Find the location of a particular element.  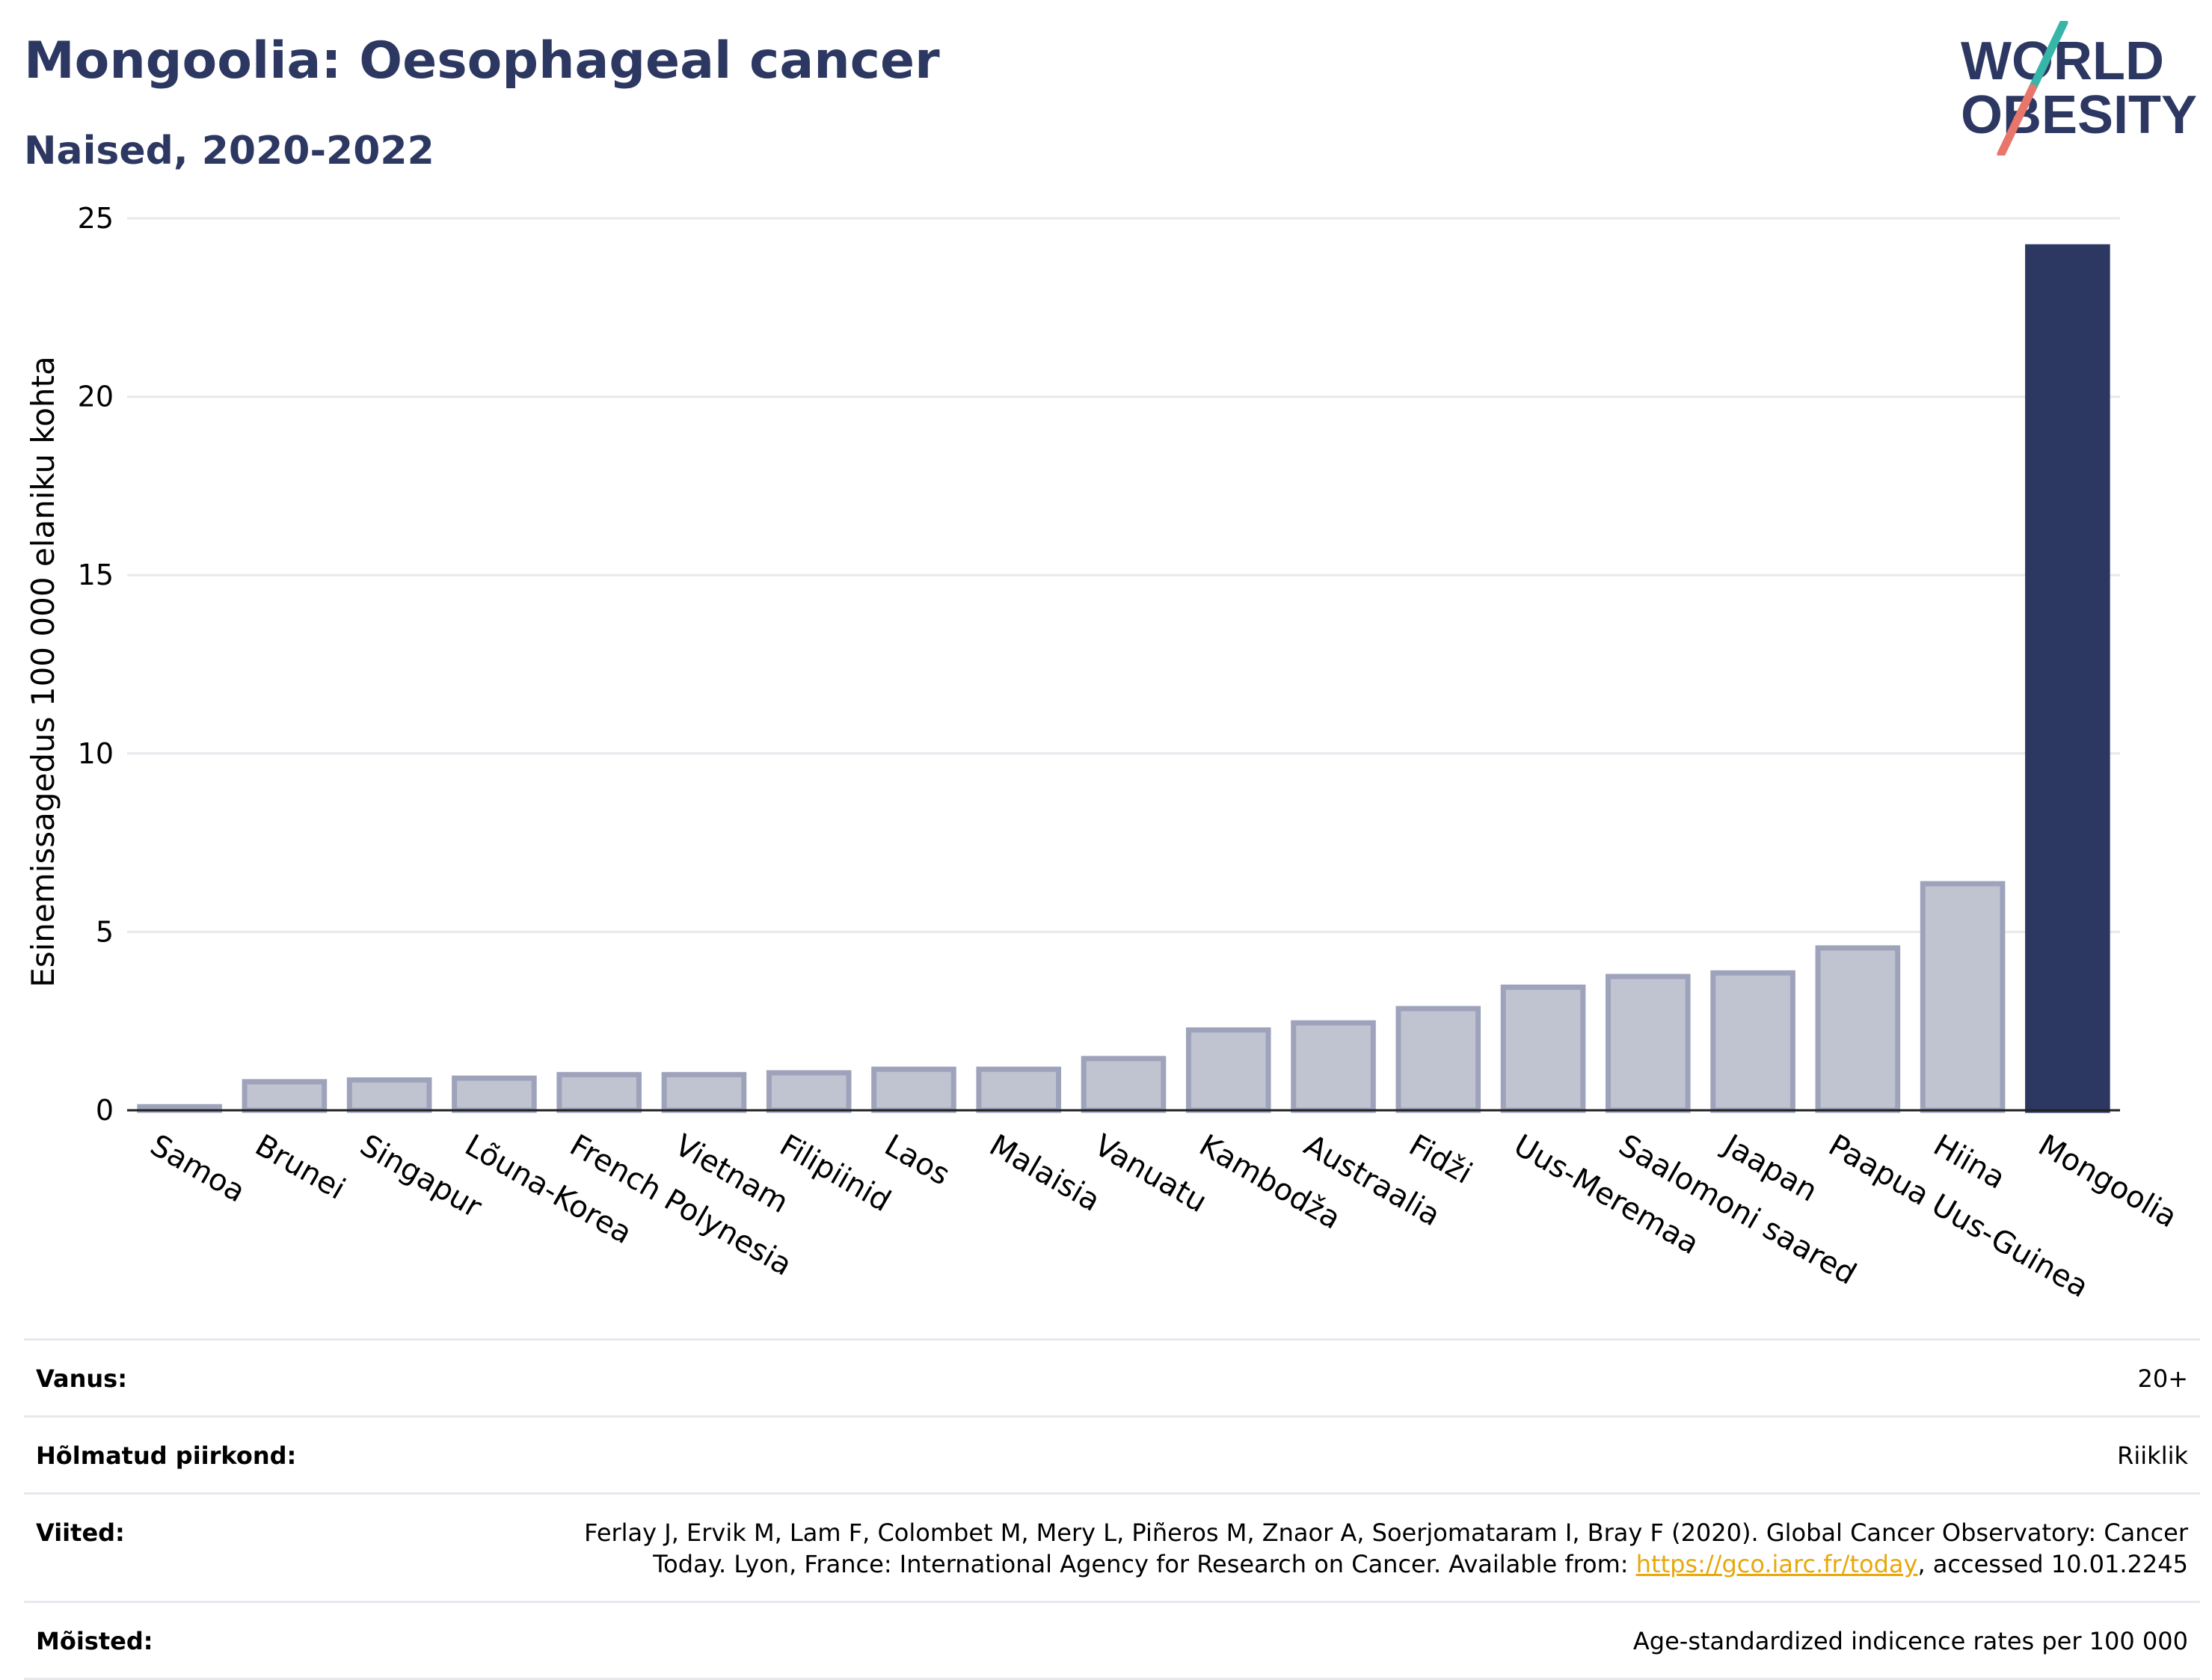

bar-vanuatu is located at coordinates (1124, 1084).